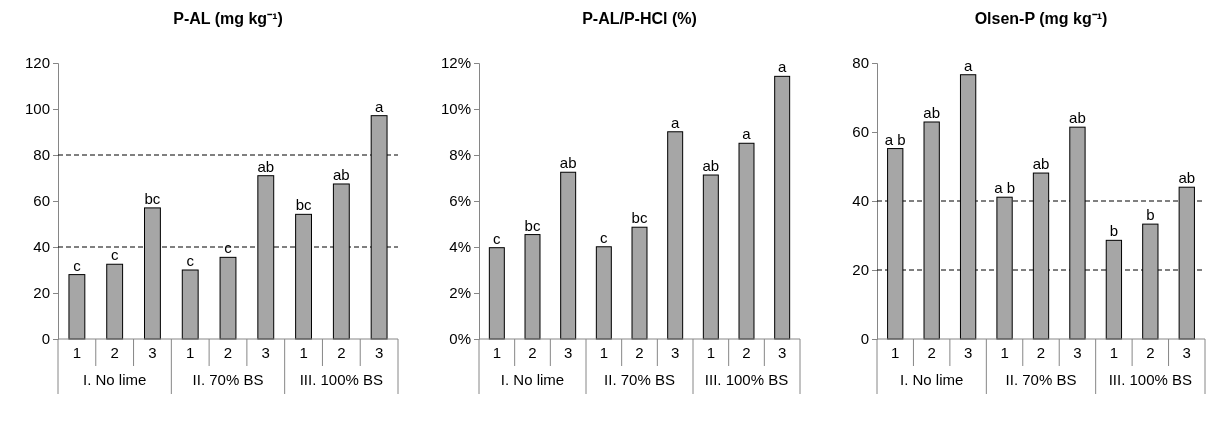  Describe the element at coordinates (37, 63) in the screenshot. I see `y-tick-label: 120` at that location.